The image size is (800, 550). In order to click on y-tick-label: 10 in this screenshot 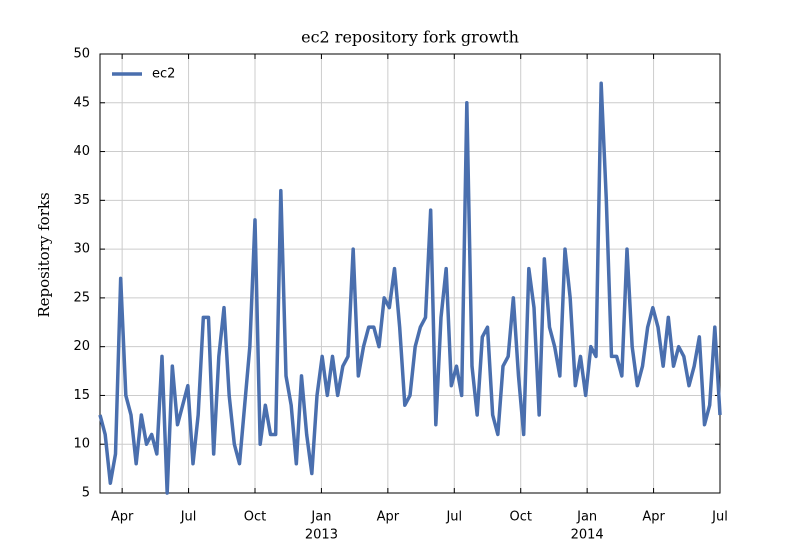, I will do `click(81, 444)`.